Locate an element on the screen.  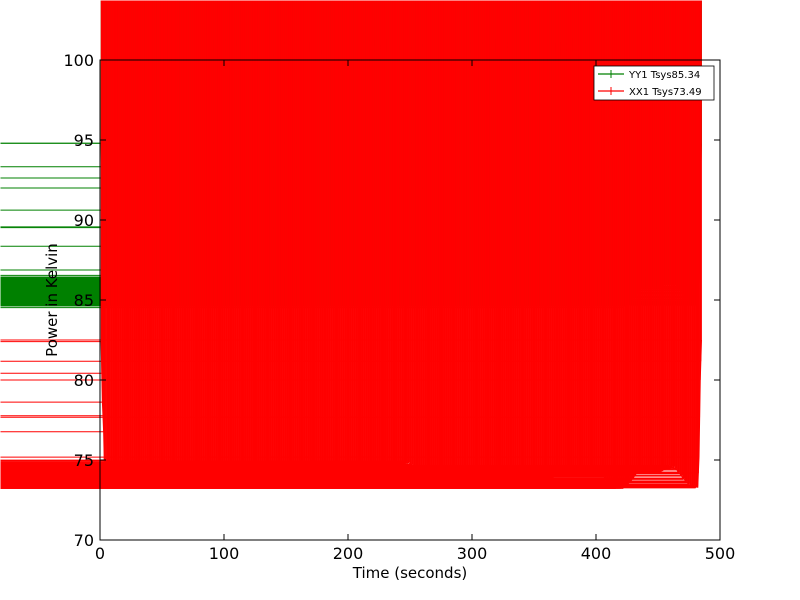
legend-box is located at coordinates (654, 83).